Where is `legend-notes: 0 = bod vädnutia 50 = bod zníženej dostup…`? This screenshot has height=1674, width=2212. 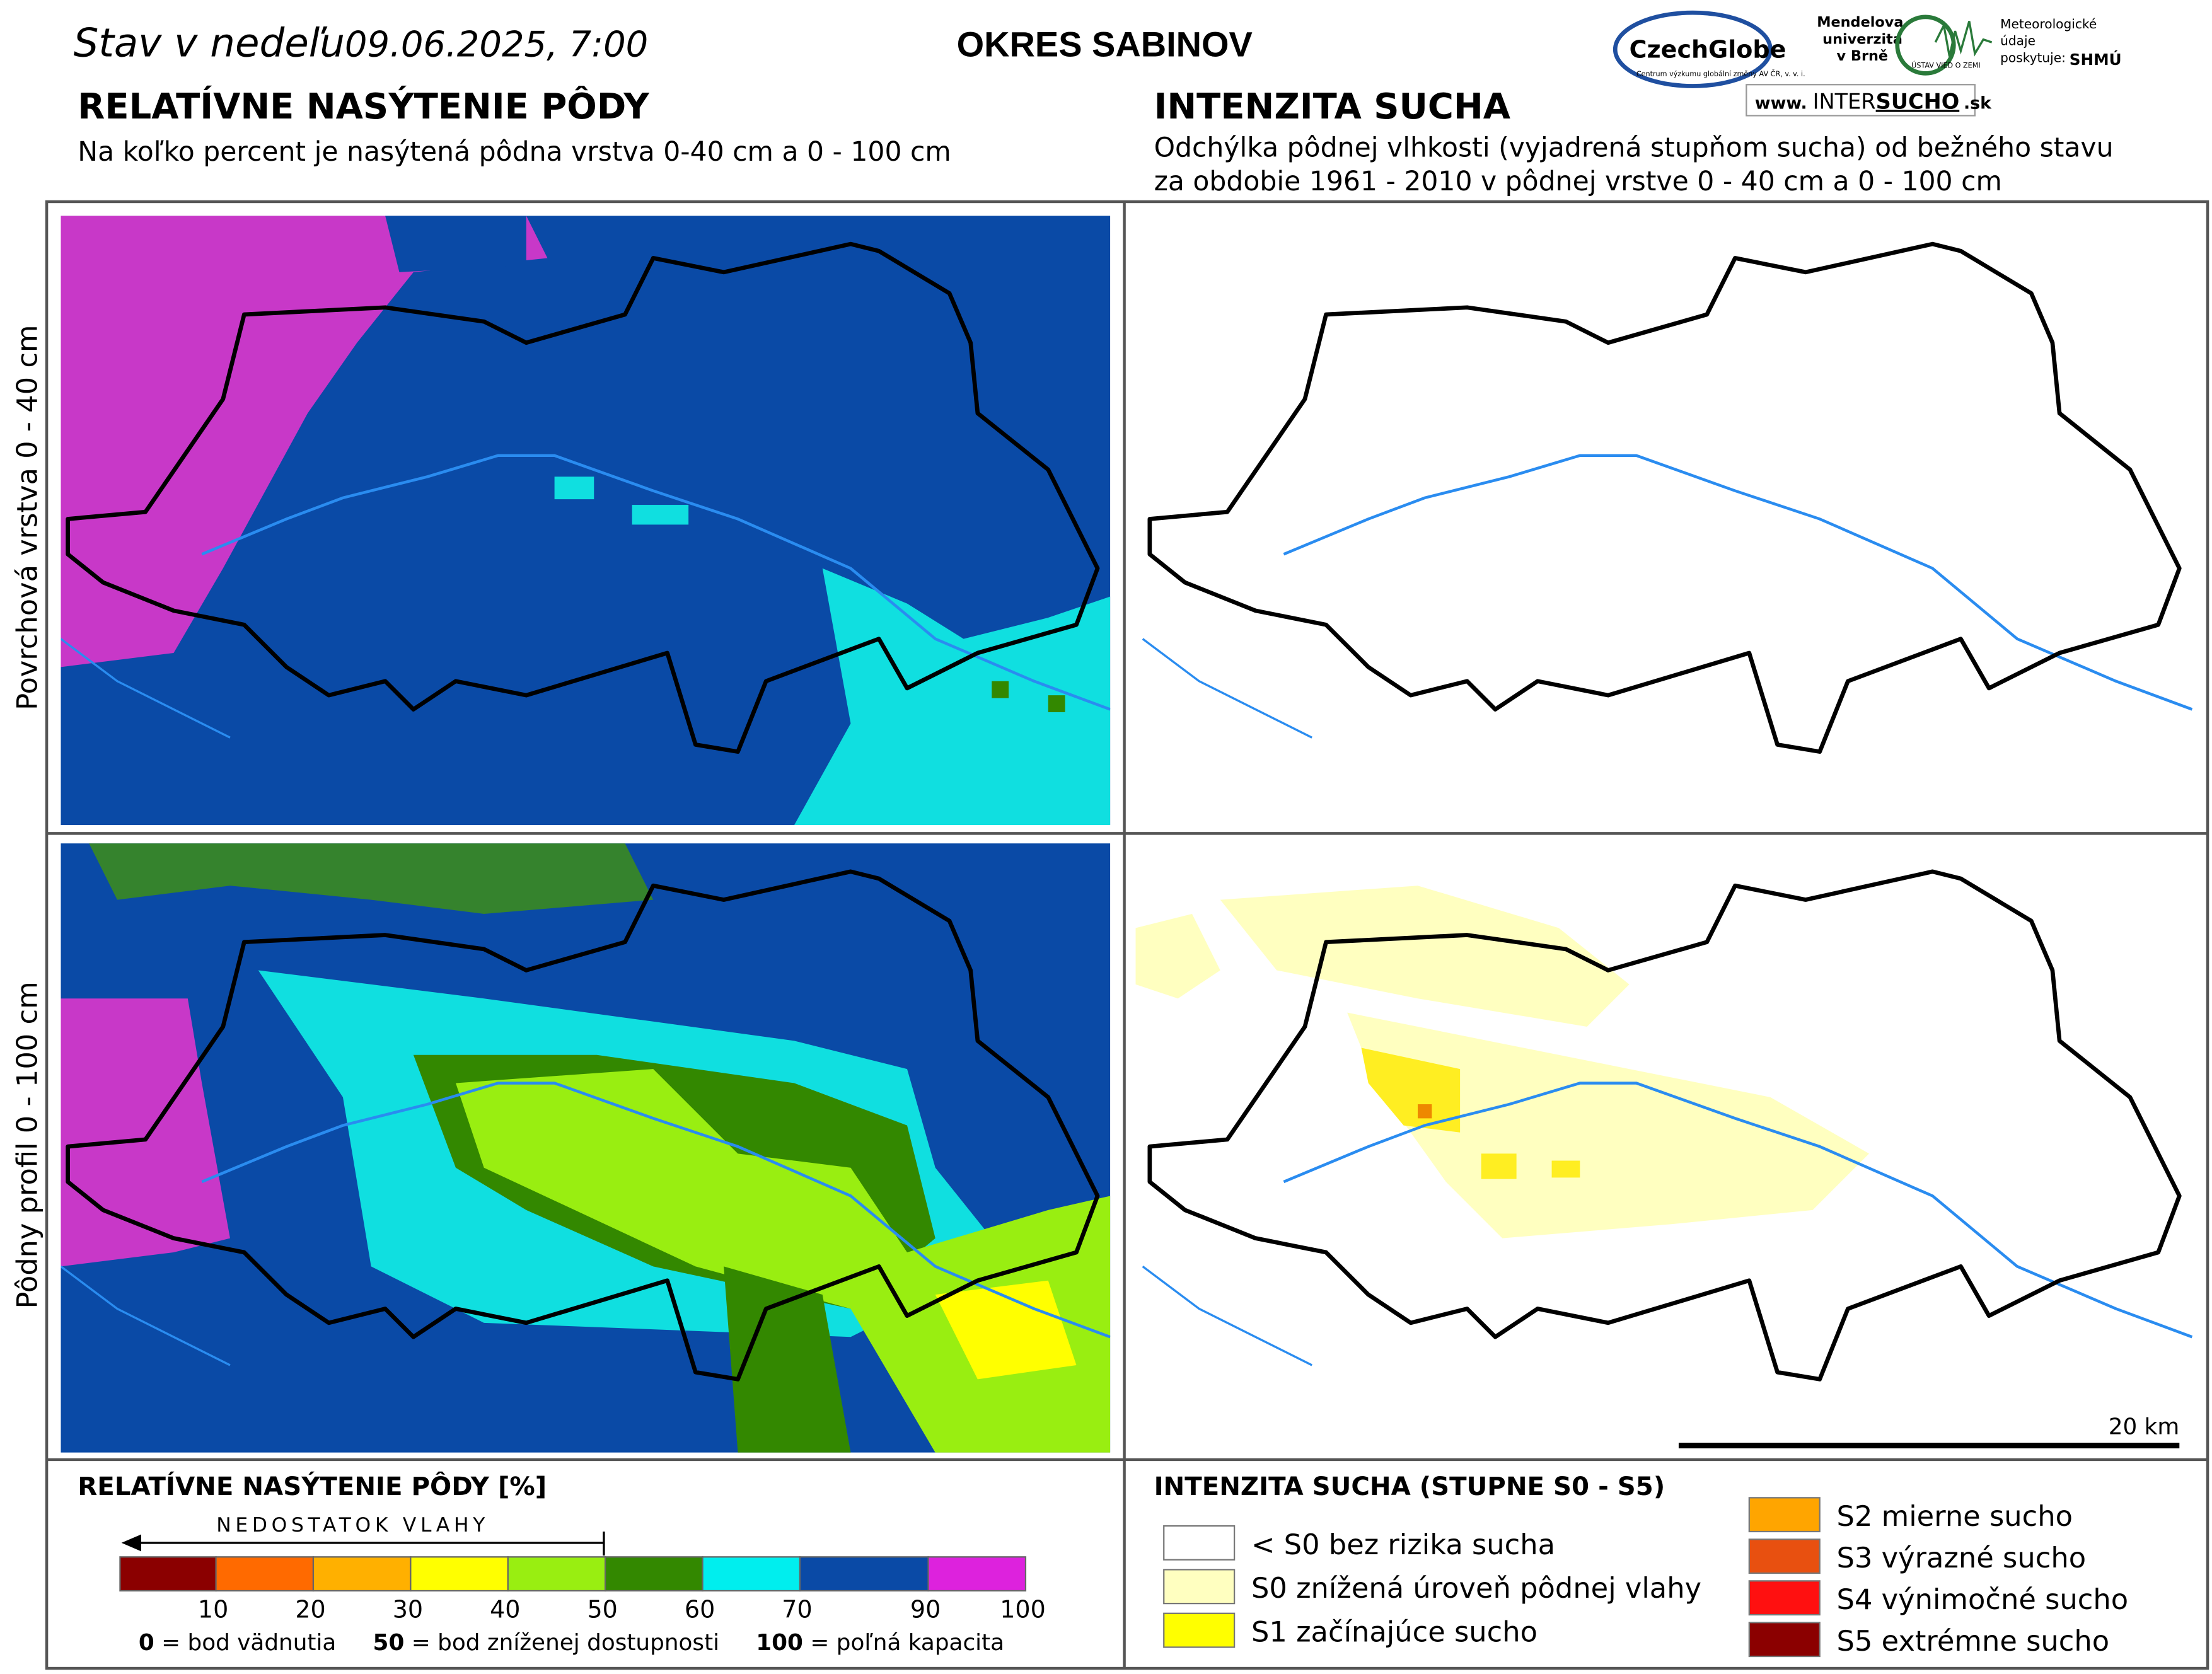 legend-notes: 0 = bod vädnutia 50 = bod zníženej dostup… is located at coordinates (571, 1643).